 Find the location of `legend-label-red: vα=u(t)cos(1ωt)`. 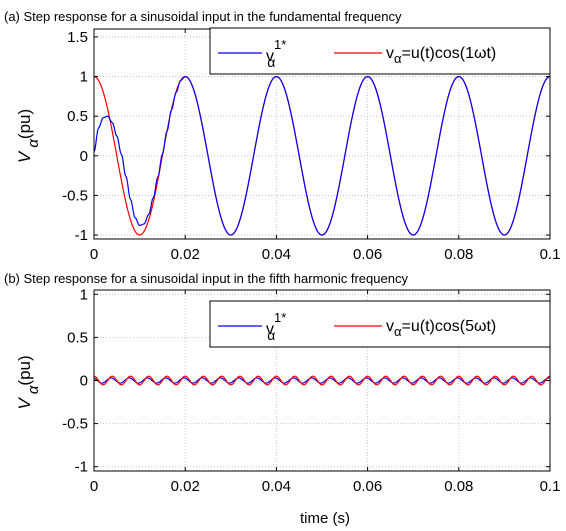

legend-label-red: vα=u(t)cos(1ωt) is located at coordinates (441, 55).